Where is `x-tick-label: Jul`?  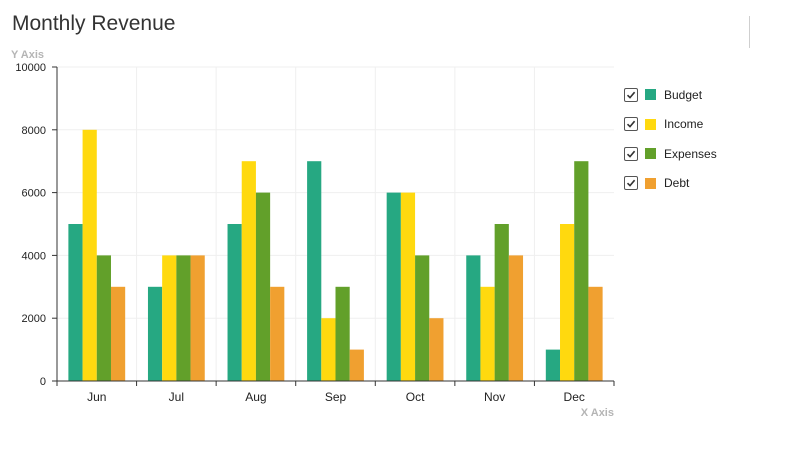 x-tick-label: Jul is located at coordinates (176, 397).